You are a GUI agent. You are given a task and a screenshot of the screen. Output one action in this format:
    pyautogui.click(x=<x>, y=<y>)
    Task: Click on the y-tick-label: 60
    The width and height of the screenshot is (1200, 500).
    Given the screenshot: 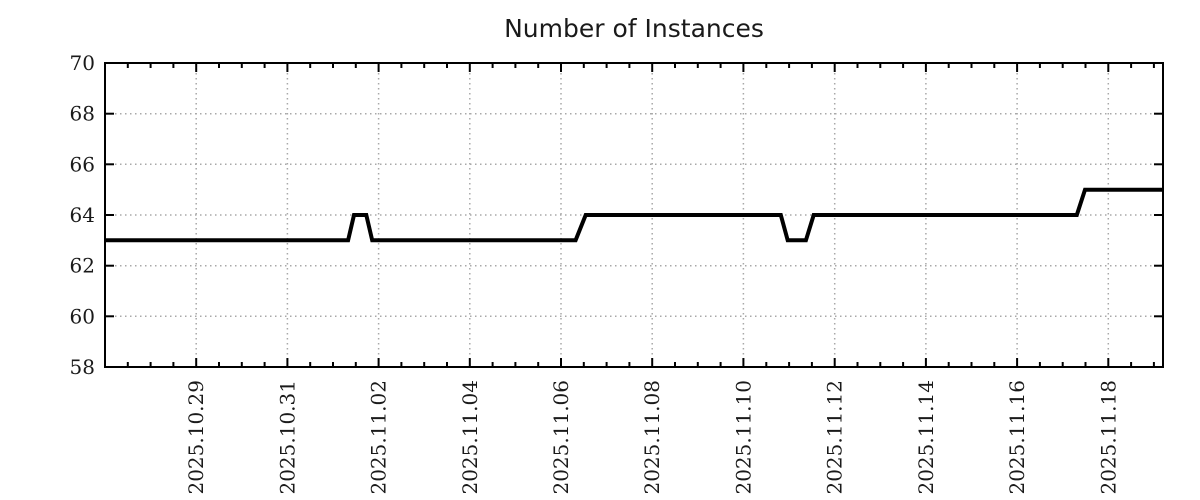 What is the action you would take?
    pyautogui.click(x=82, y=316)
    